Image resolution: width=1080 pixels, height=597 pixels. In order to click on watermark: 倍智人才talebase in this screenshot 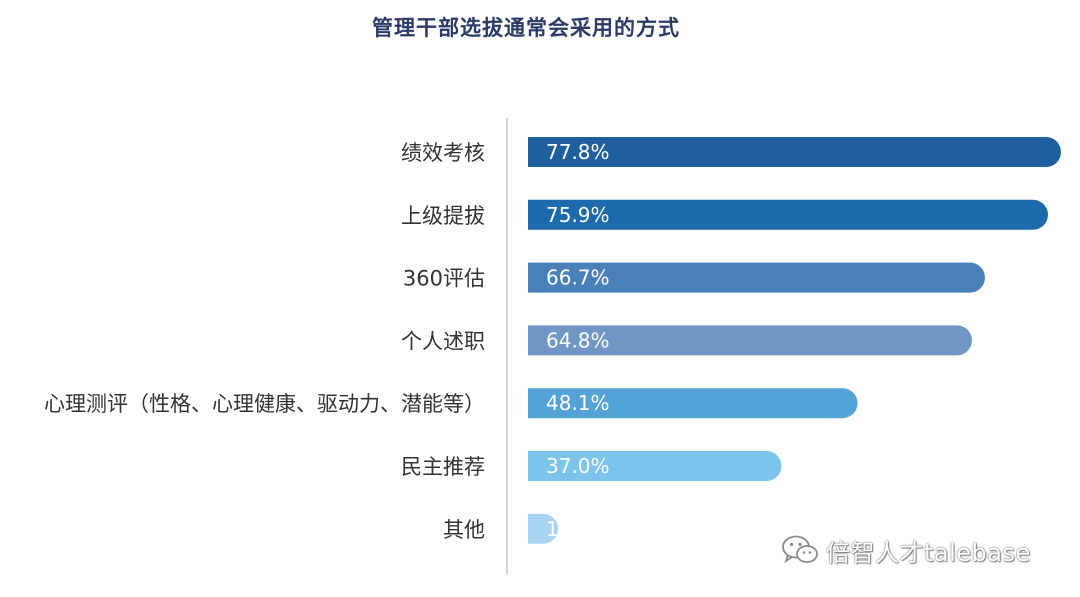, I will do `click(905, 550)`.